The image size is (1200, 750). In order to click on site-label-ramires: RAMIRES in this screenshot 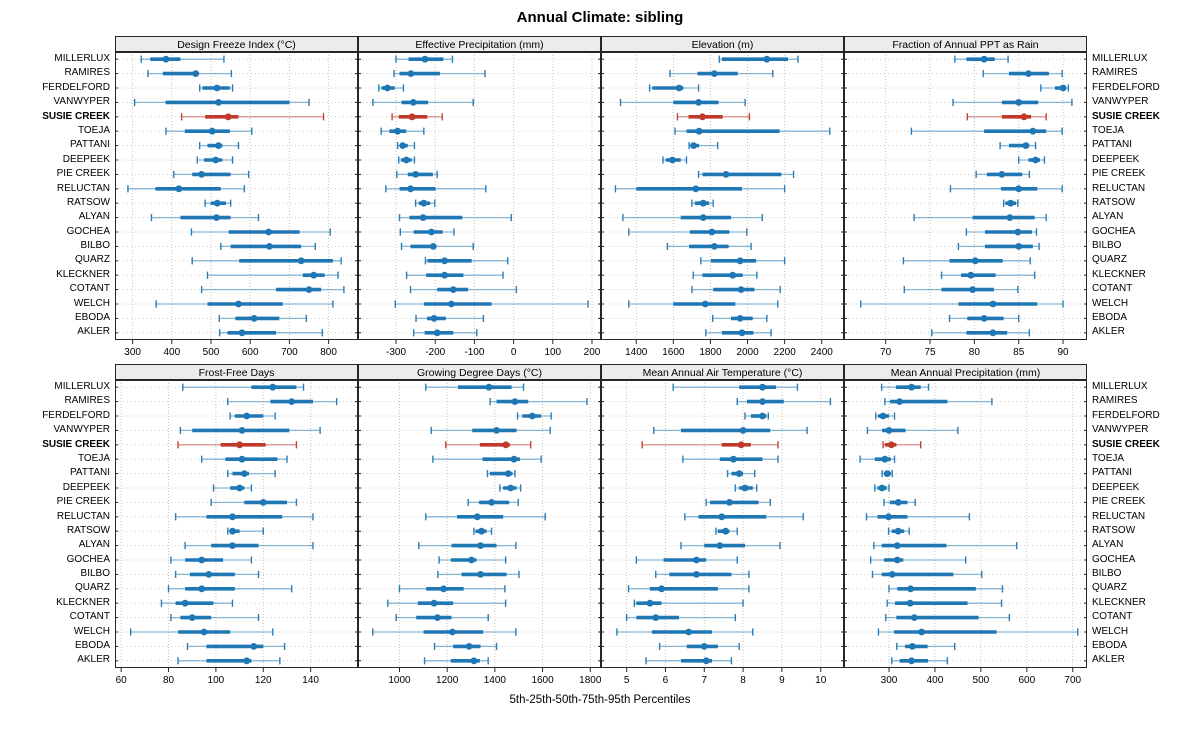, I will do `click(1115, 73)`.